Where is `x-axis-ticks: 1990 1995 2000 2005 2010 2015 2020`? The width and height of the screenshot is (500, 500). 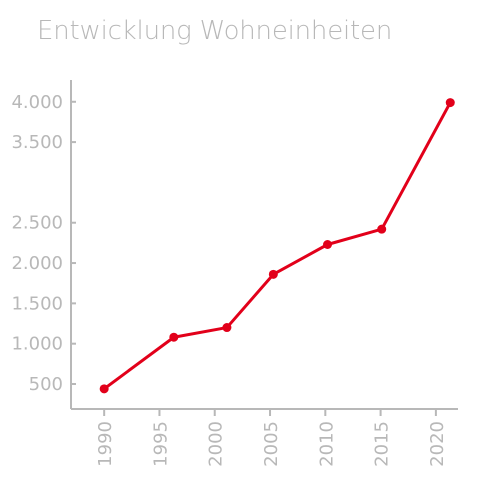 x-axis-ticks: 1990 1995 2000 2005 2010 2015 2020 is located at coordinates (271, 438).